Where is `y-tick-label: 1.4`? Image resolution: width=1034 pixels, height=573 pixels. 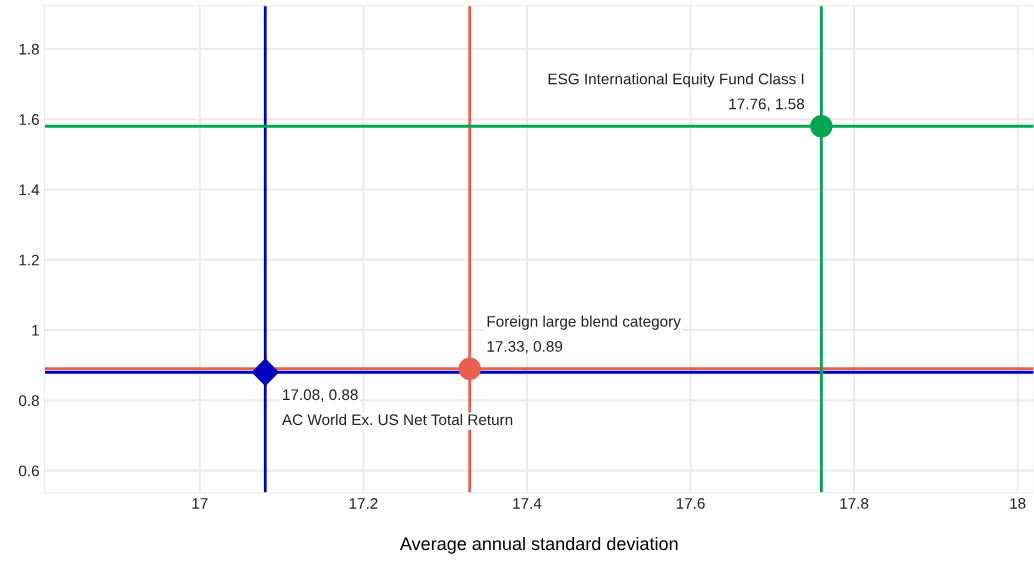 y-tick-label: 1.4 is located at coordinates (29, 190).